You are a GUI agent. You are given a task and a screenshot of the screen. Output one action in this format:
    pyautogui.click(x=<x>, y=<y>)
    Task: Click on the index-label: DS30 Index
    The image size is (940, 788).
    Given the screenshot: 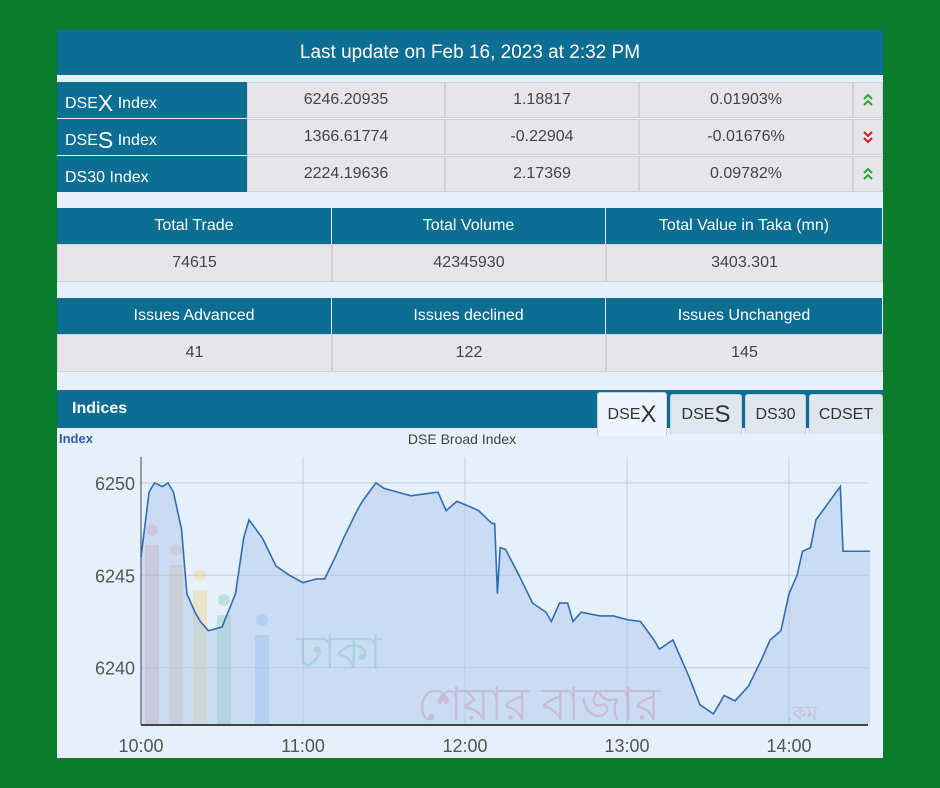 What is the action you would take?
    pyautogui.click(x=152, y=174)
    